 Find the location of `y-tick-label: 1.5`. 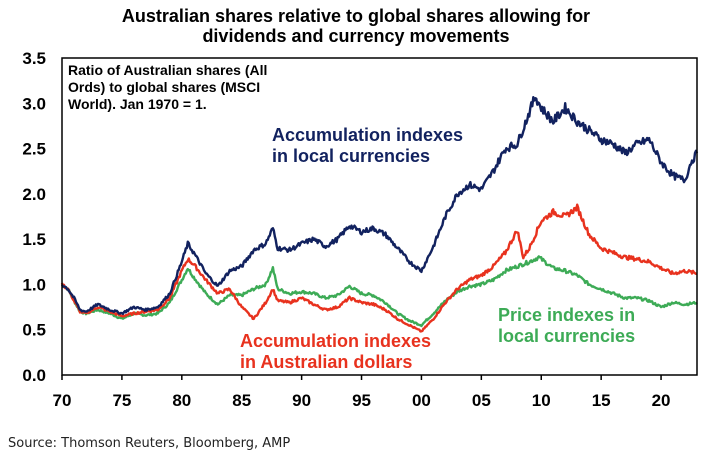

y-tick-label: 1.5 is located at coordinates (34, 239).